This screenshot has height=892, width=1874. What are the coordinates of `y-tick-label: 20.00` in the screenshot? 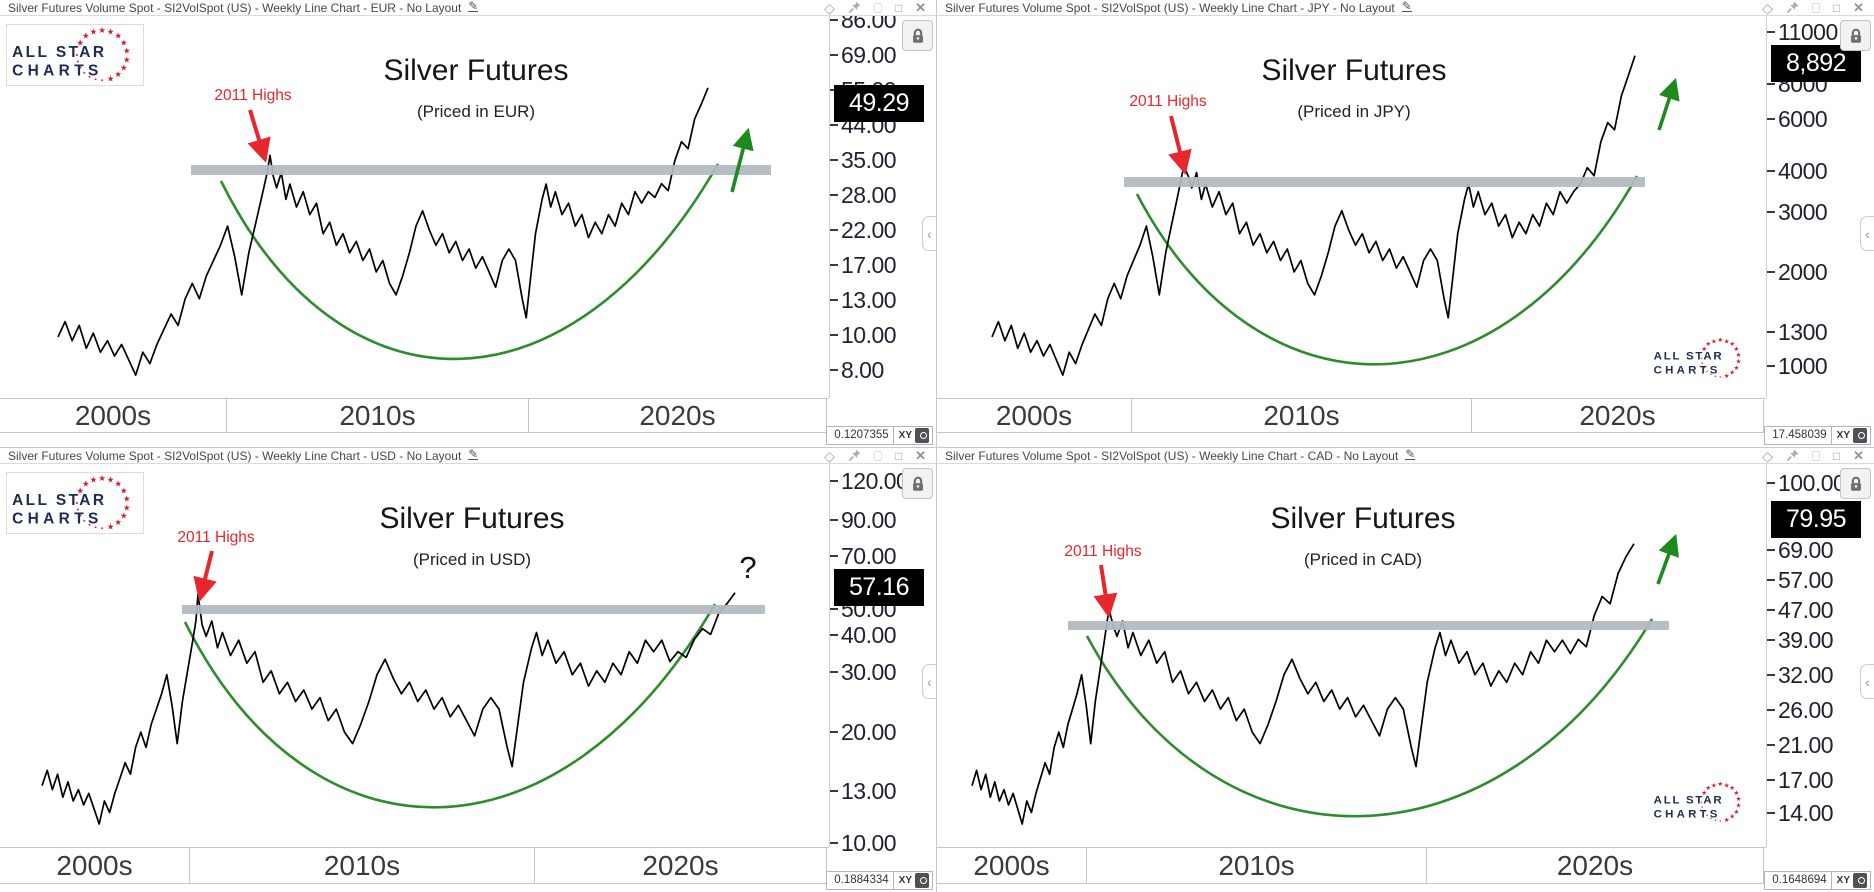 It's located at (869, 732).